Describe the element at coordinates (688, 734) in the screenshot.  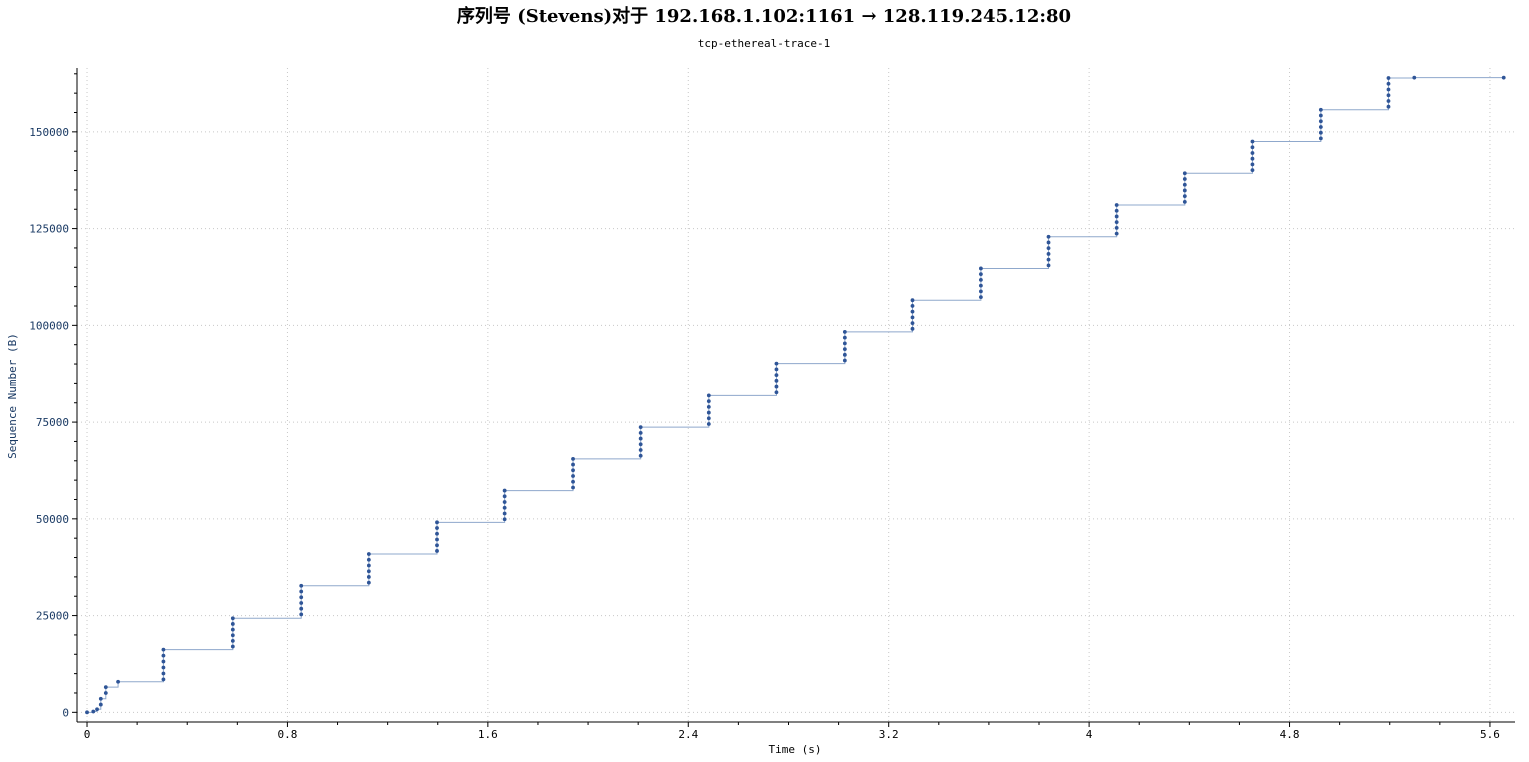
I see `x-tick-label: 2.4` at that location.